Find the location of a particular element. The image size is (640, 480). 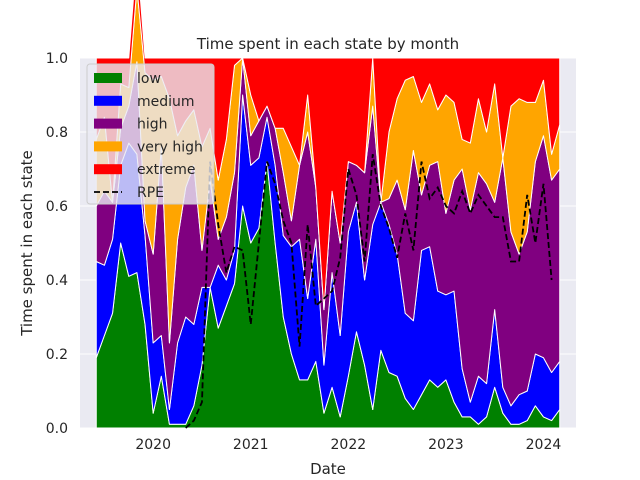

x-axis-label: Date is located at coordinates (328, 469).